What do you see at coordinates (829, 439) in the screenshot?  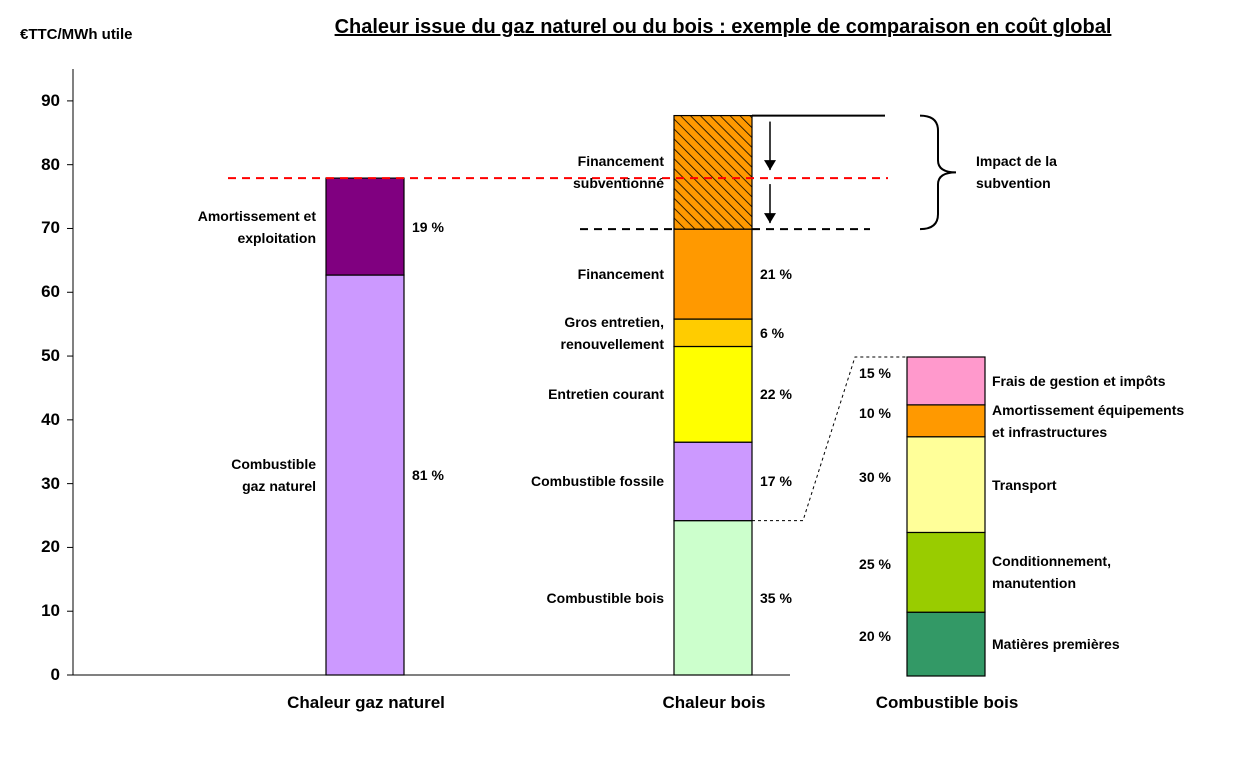 I see `connector` at bounding box center [829, 439].